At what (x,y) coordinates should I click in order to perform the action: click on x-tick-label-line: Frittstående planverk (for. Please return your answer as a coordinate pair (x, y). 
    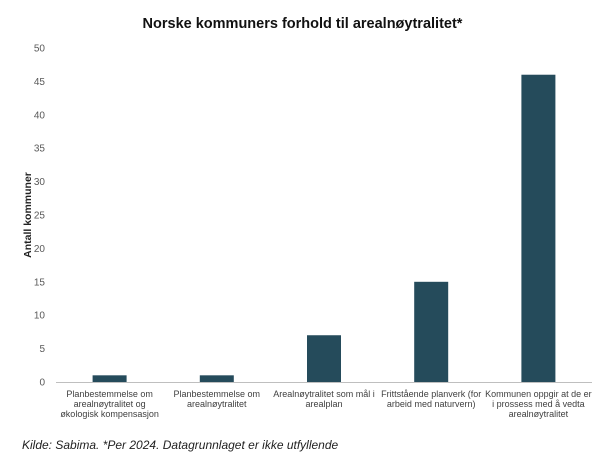
    Looking at the image, I should click on (431, 394).